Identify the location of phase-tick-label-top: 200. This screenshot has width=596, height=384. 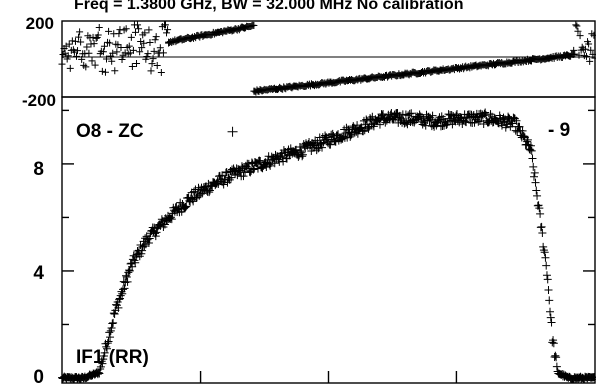
(40, 23).